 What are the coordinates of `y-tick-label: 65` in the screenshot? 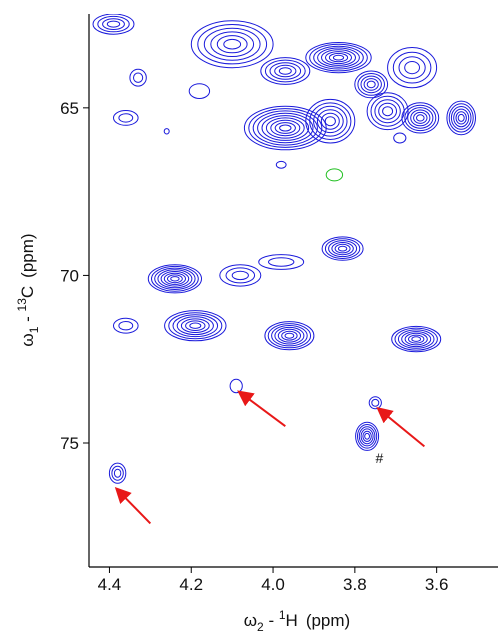 It's located at (69, 108).